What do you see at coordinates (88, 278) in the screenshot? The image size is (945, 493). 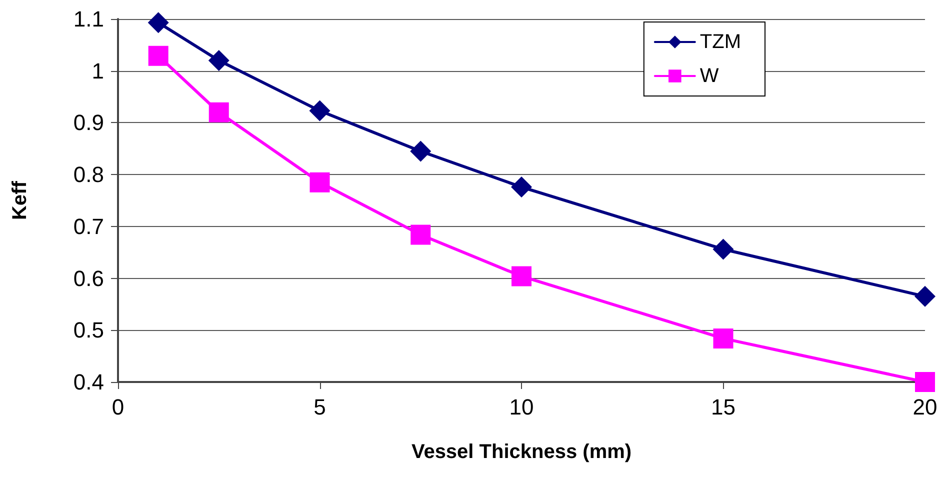 I see `y-tick-label: 0.6` at bounding box center [88, 278].